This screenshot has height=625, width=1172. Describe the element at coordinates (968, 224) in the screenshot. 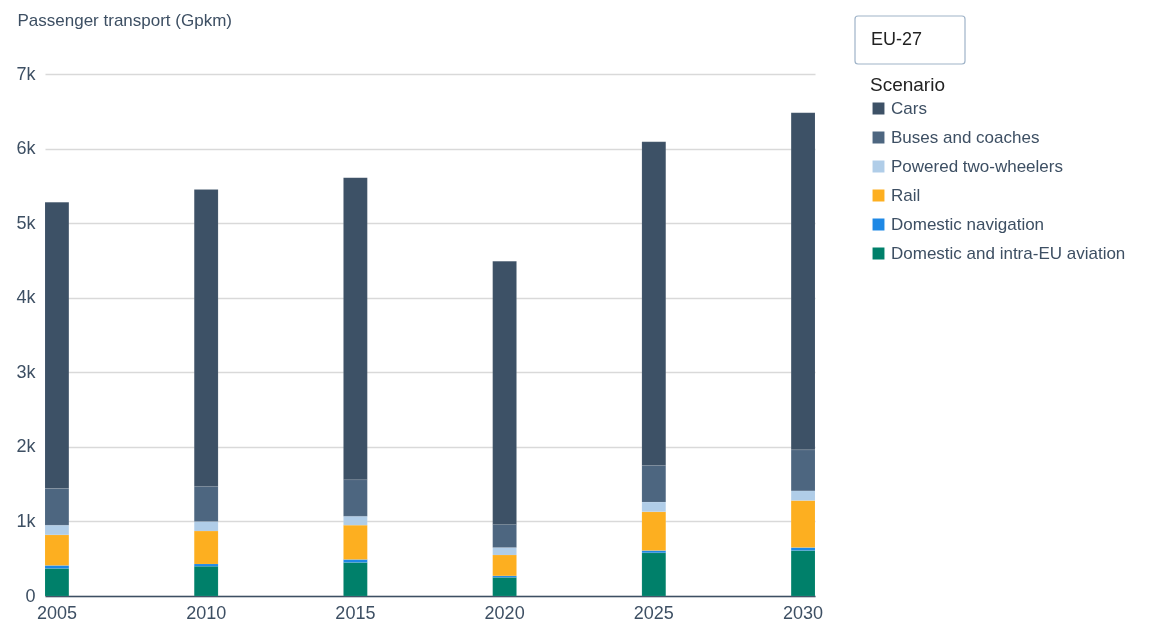

I see `legend-label: Domestic navigation` at that location.